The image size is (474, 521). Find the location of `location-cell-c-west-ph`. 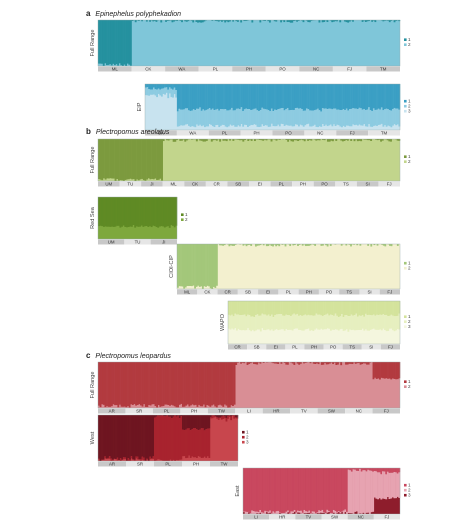

location-cell-c-west-ph is located at coordinates (196, 464).